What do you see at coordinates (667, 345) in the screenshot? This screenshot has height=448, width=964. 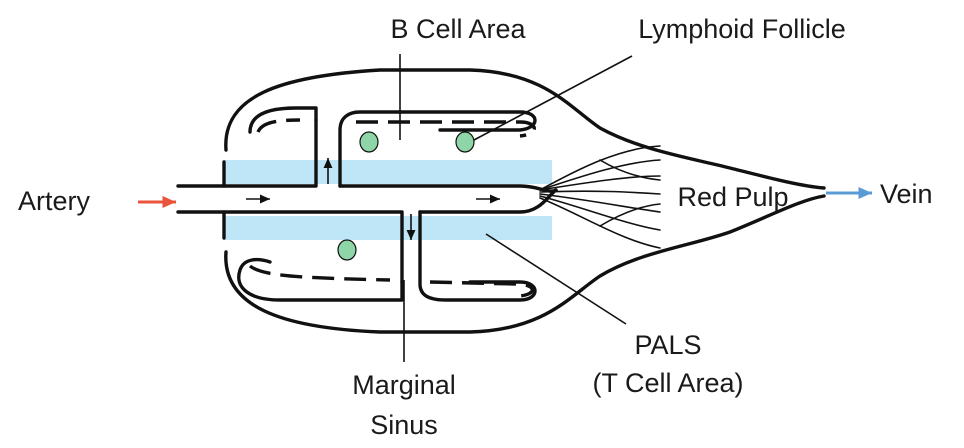 I see `label-pals: PALS` at bounding box center [667, 345].